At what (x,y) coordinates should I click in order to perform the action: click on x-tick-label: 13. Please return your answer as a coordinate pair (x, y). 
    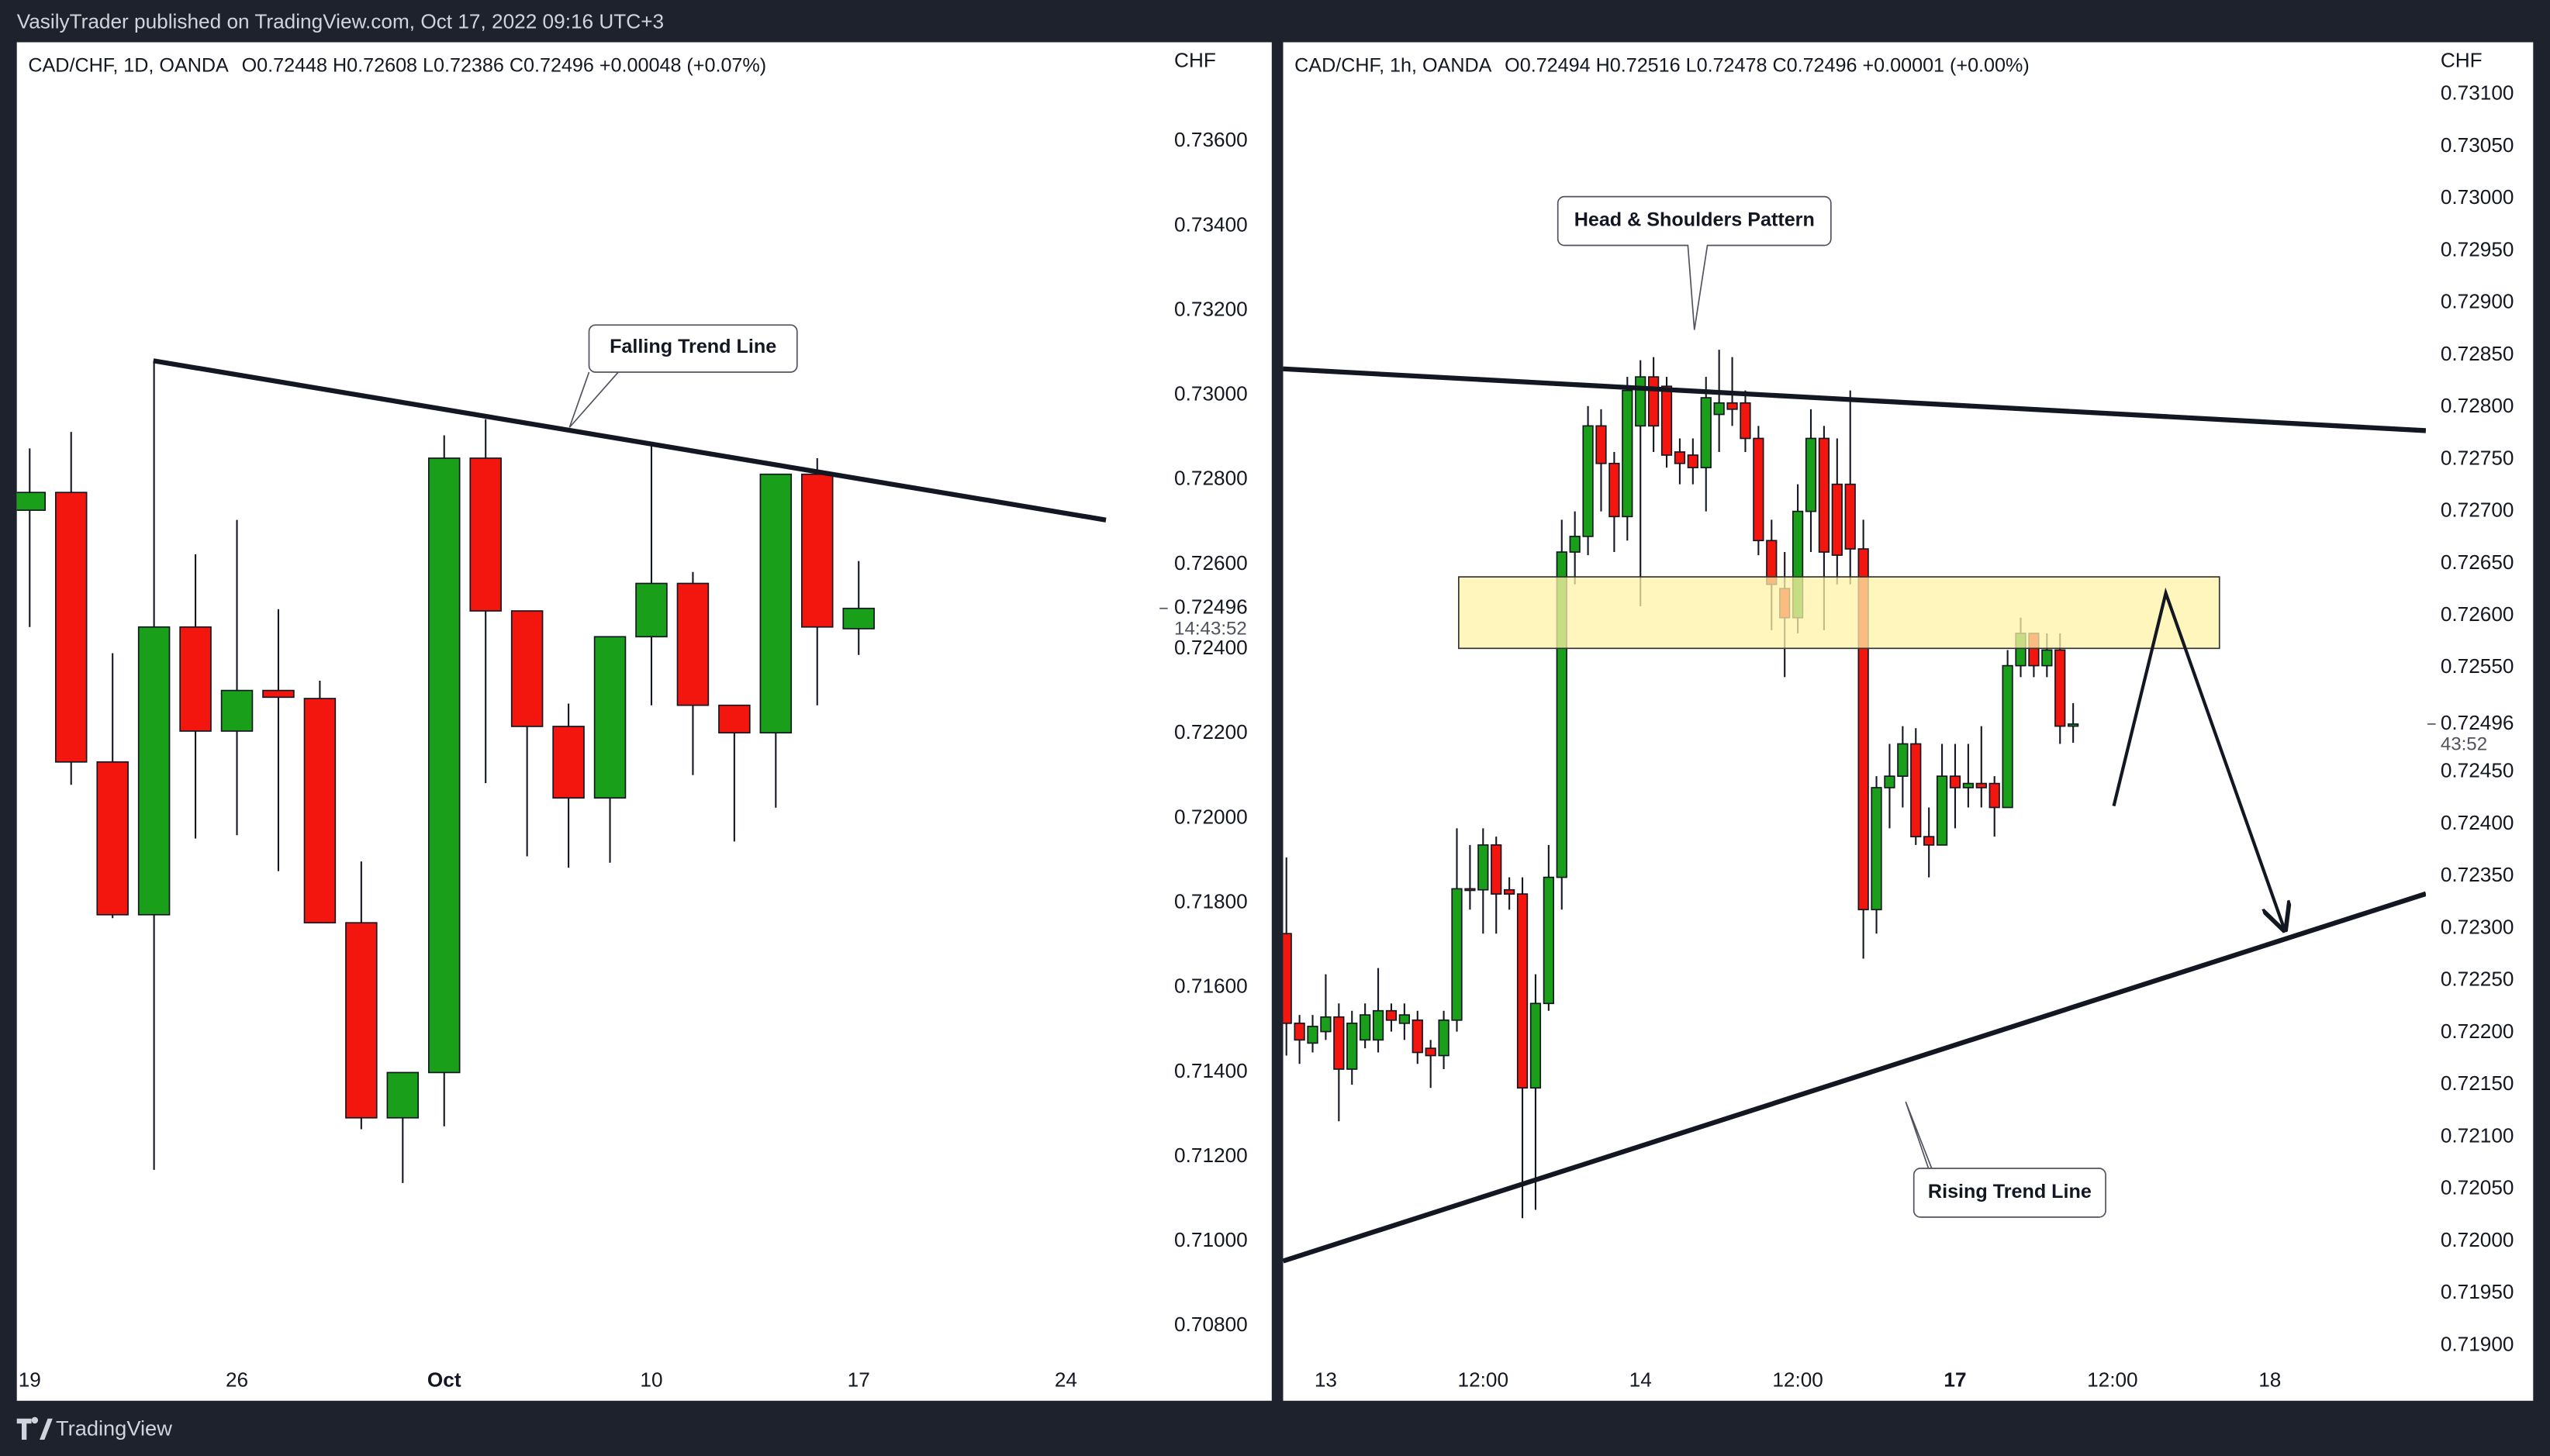
    Looking at the image, I should click on (1326, 1380).